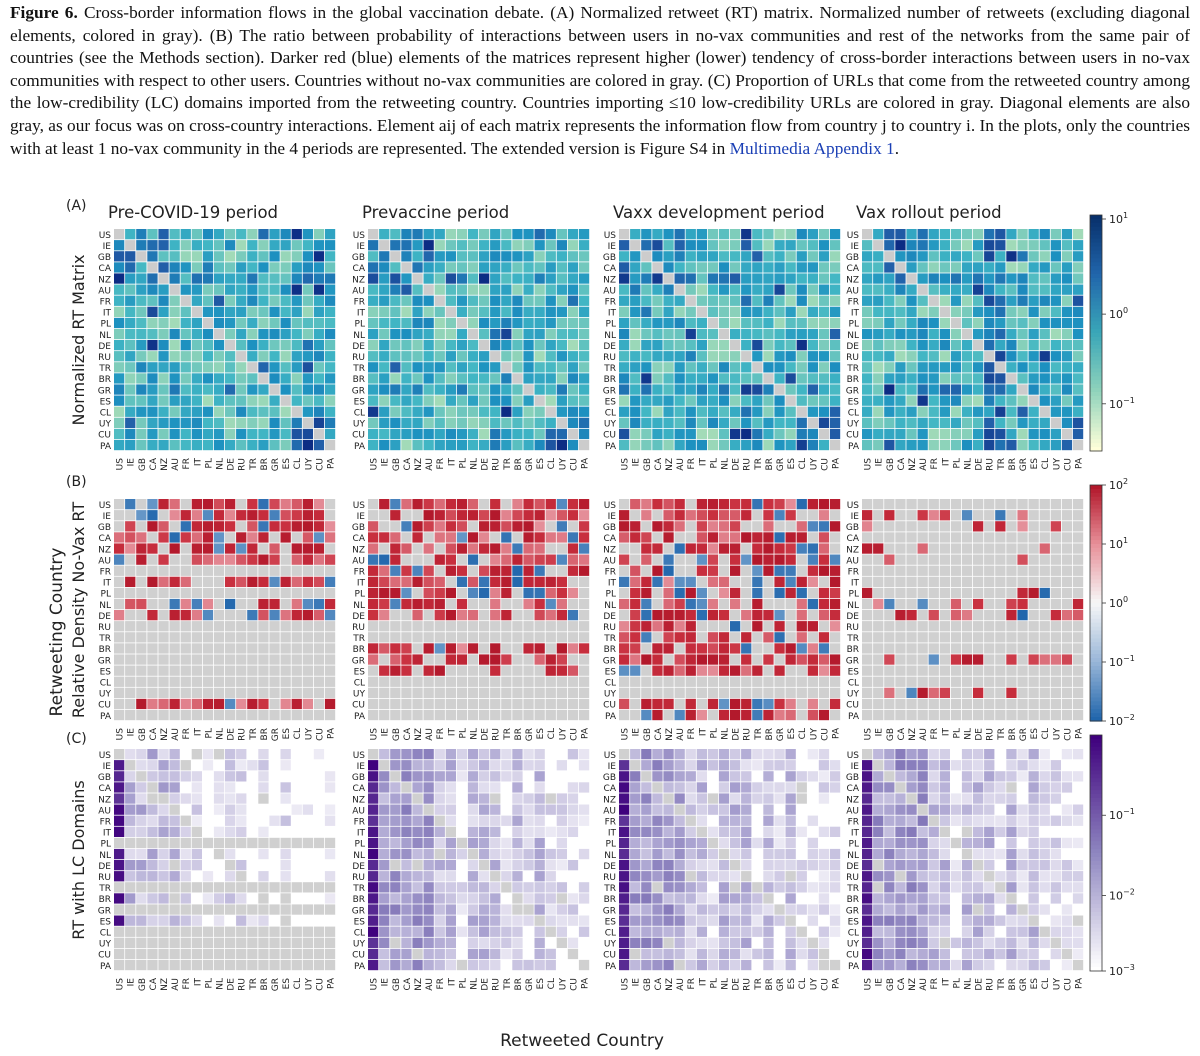  I want to click on appendix-link: Multimedia Appendix 1, so click(812, 148).